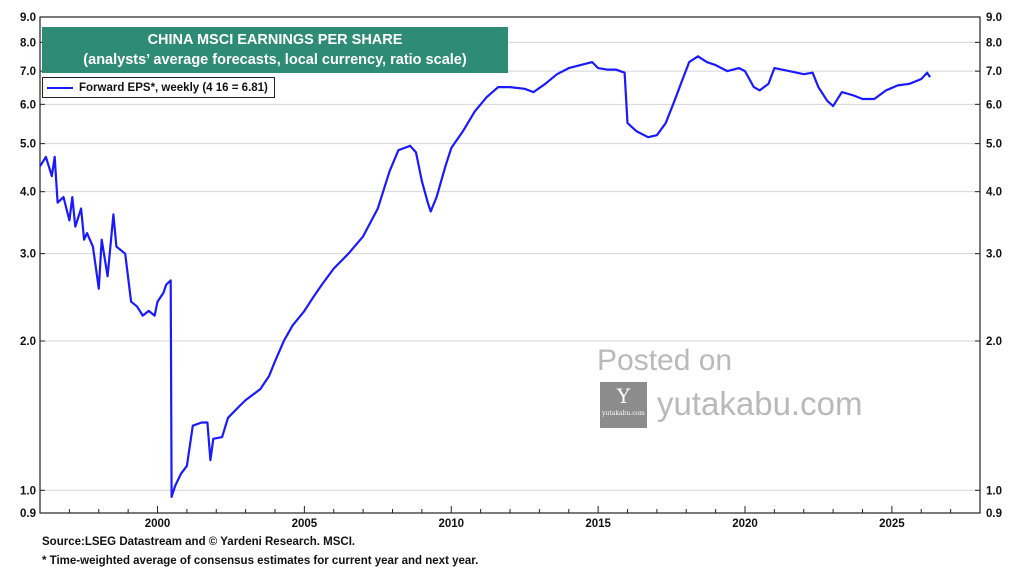  Describe the element at coordinates (994, 145) in the screenshot. I see `y-tick-label-right: 5.0` at that location.